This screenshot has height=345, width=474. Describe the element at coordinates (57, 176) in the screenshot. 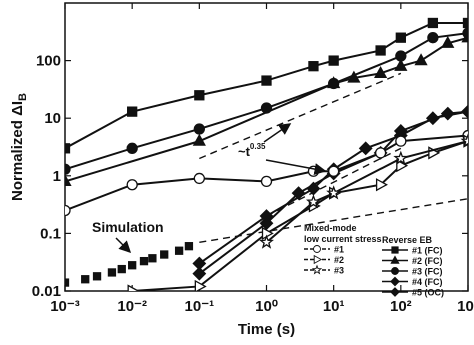

I see `y-tick-label: 1` at that location.